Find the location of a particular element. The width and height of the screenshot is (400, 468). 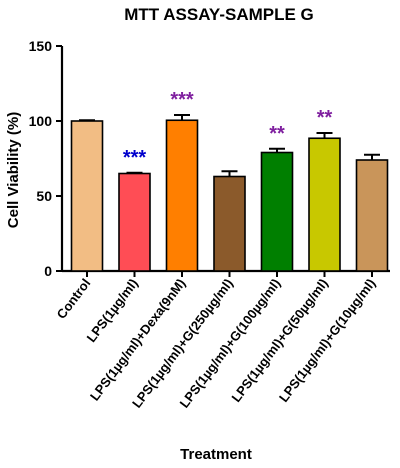

category-label: LPS(1µg/ml)+Dexa(9nM) is located at coordinates (137, 340).